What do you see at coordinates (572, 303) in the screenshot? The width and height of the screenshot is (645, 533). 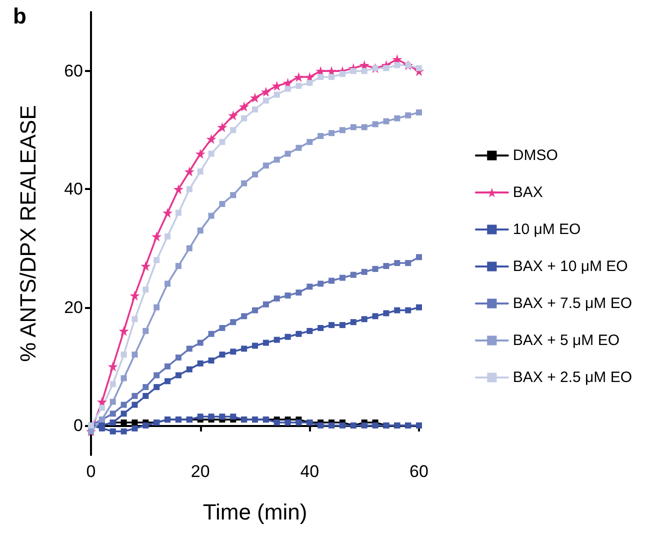 I see `legend-label: BAX + 7.5 μM EO` at bounding box center [572, 303].